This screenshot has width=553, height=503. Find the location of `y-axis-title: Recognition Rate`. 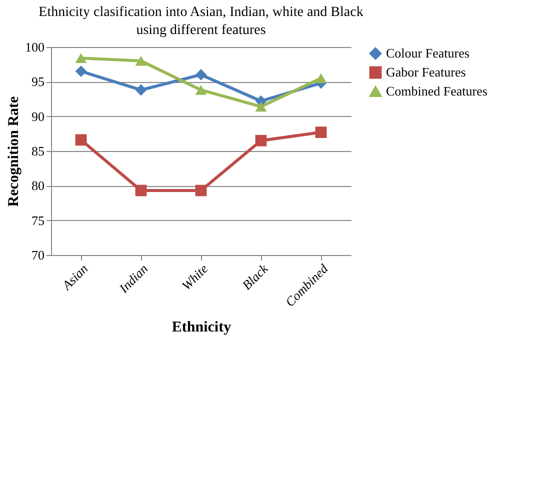

y-axis-title: Recognition Rate is located at coordinates (14, 151).